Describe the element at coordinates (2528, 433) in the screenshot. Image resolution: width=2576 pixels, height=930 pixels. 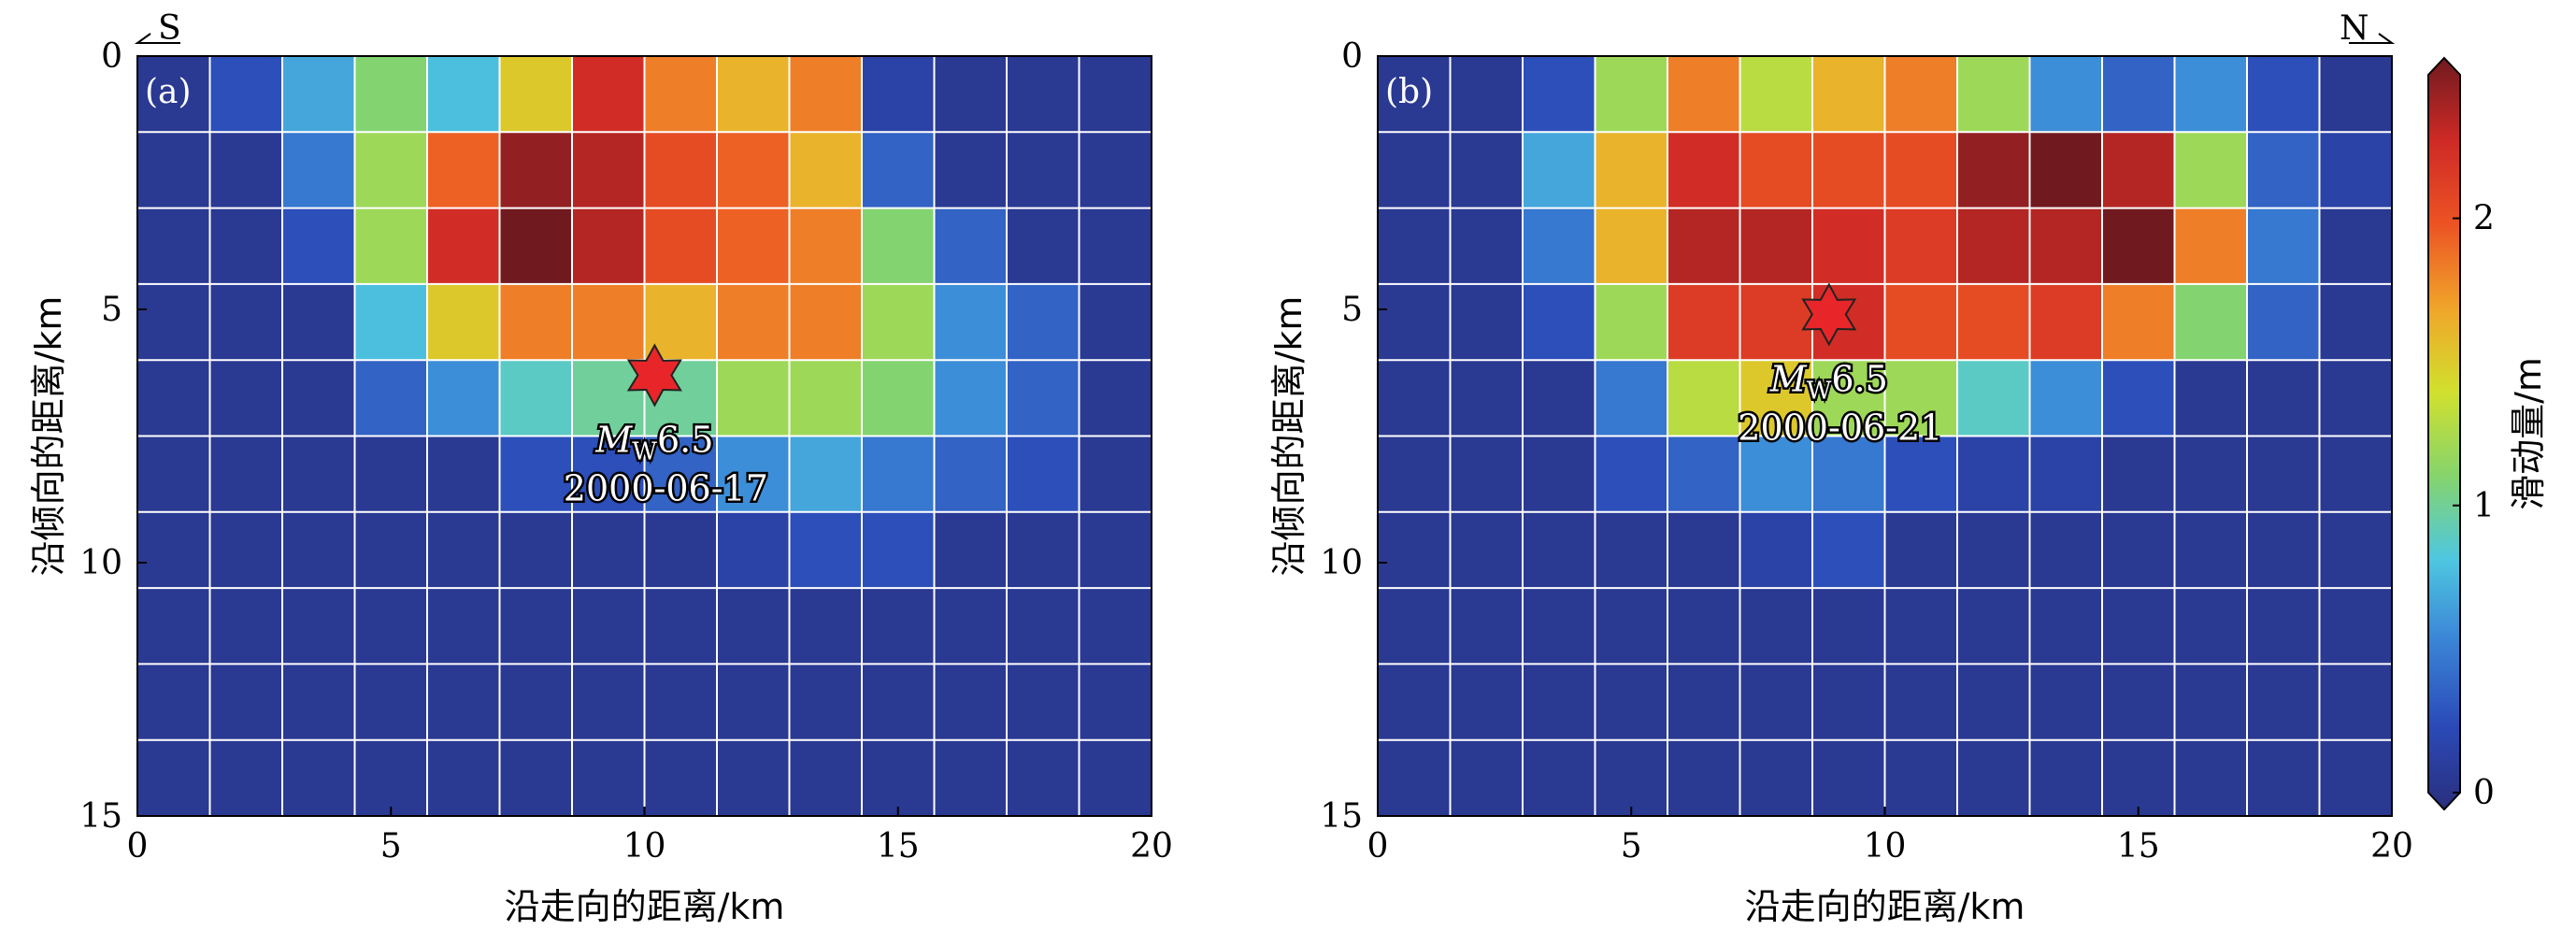
I see `colorbar-label: 滑动量/m` at that location.